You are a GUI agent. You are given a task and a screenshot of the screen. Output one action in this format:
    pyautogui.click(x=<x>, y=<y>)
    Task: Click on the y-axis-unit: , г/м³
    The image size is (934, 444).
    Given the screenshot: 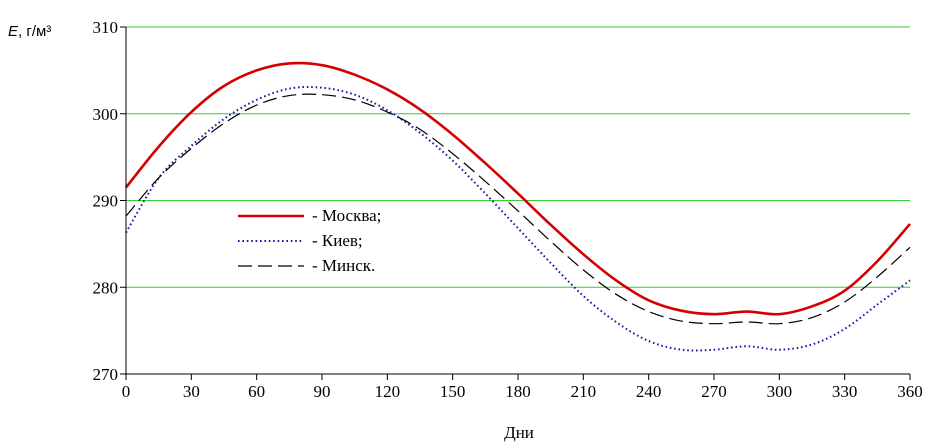 What is the action you would take?
    pyautogui.click(x=34, y=31)
    